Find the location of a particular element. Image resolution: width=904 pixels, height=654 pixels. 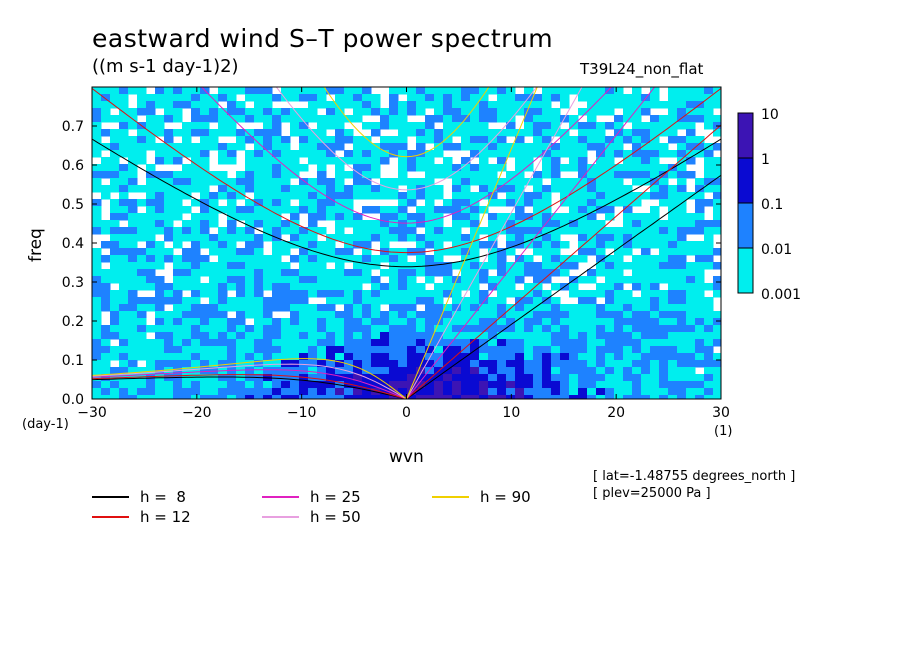

y-tick-label: 0.3 is located at coordinates (73, 283).